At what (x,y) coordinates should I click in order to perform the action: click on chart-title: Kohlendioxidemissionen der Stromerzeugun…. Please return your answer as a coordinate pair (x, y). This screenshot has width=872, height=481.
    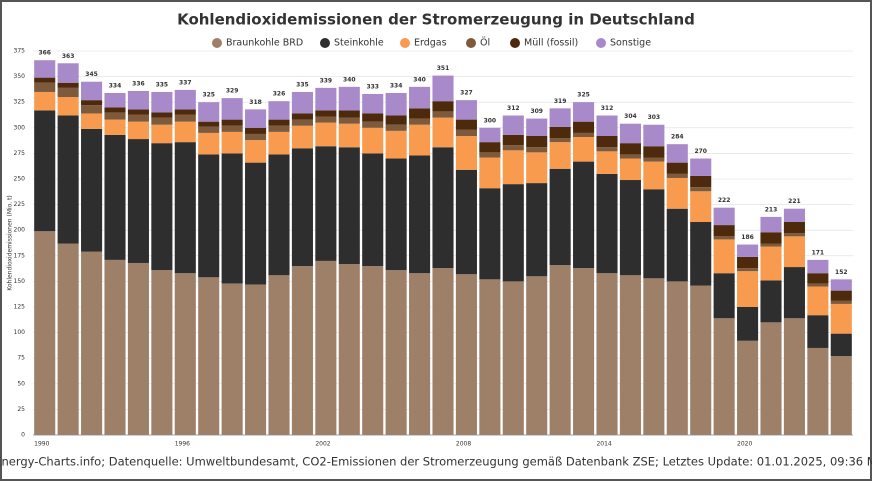
    Looking at the image, I should click on (436, 20).